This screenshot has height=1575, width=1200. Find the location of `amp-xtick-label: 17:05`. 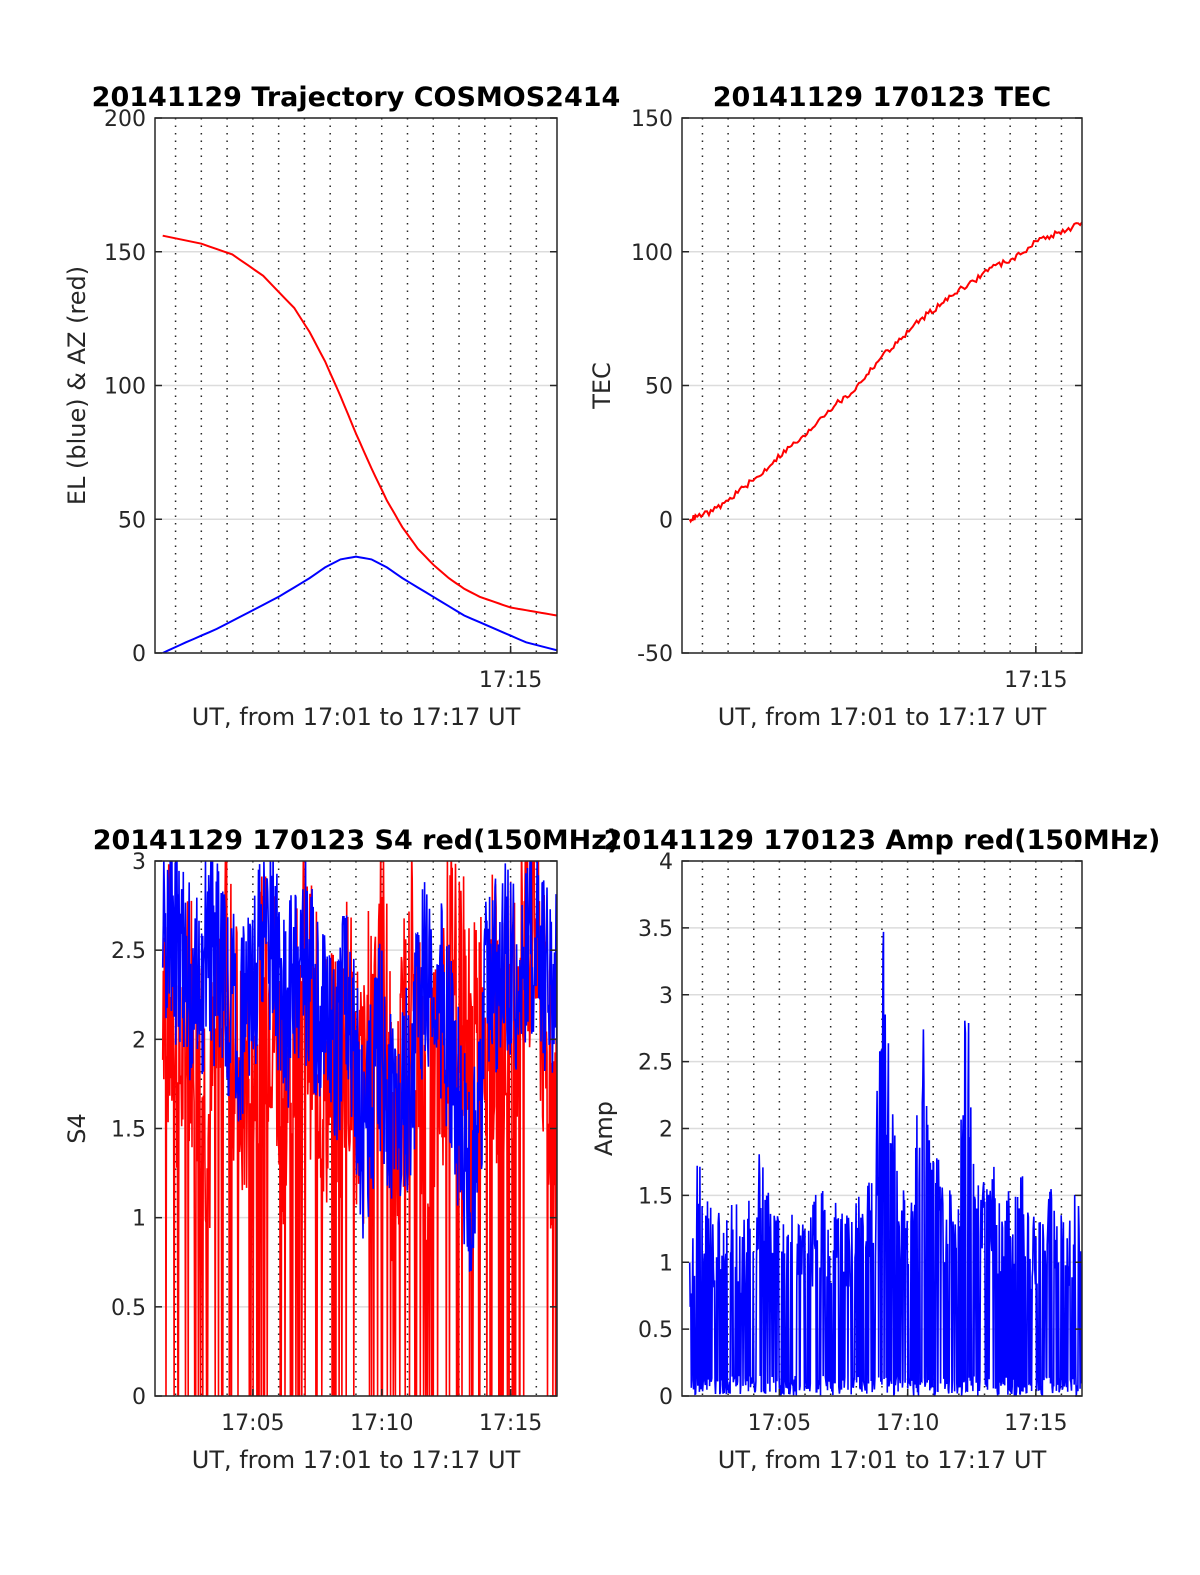

amp-xtick-label: 17:05 is located at coordinates (779, 1423).